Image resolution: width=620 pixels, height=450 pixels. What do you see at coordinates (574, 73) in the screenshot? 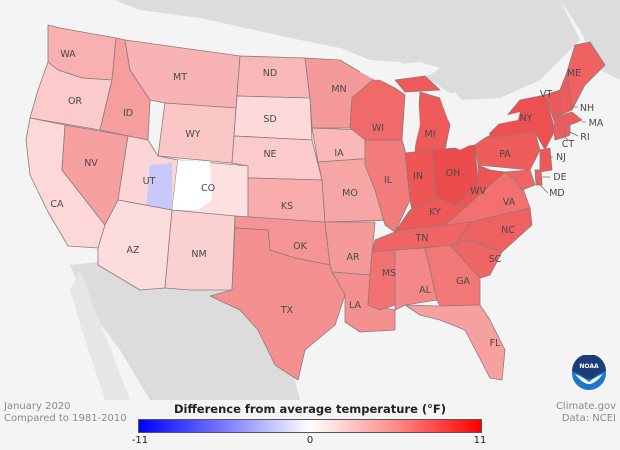
I see `label-me: ME` at bounding box center [574, 73].